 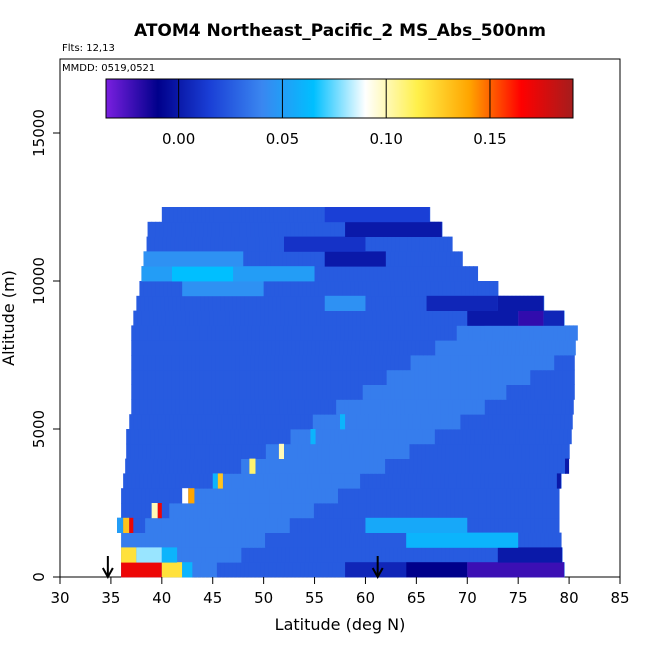 What do you see at coordinates (178, 139) in the screenshot?
I see `colorbar-tick-label: 0.00` at bounding box center [178, 139].